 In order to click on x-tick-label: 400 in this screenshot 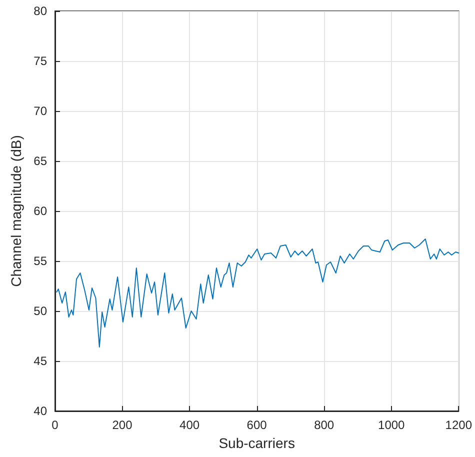, I will do `click(190, 425)`.